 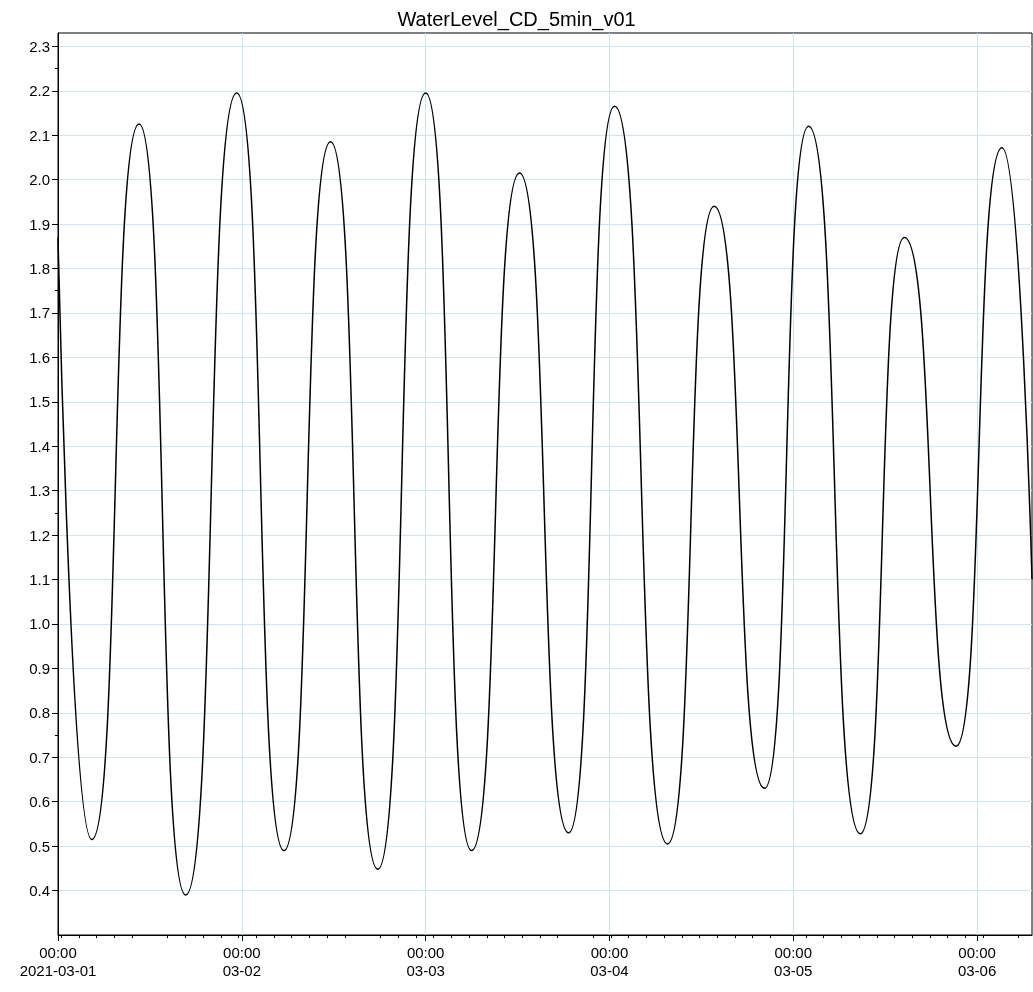 I want to click on y-tick-label: 1.9, so click(x=39, y=224).